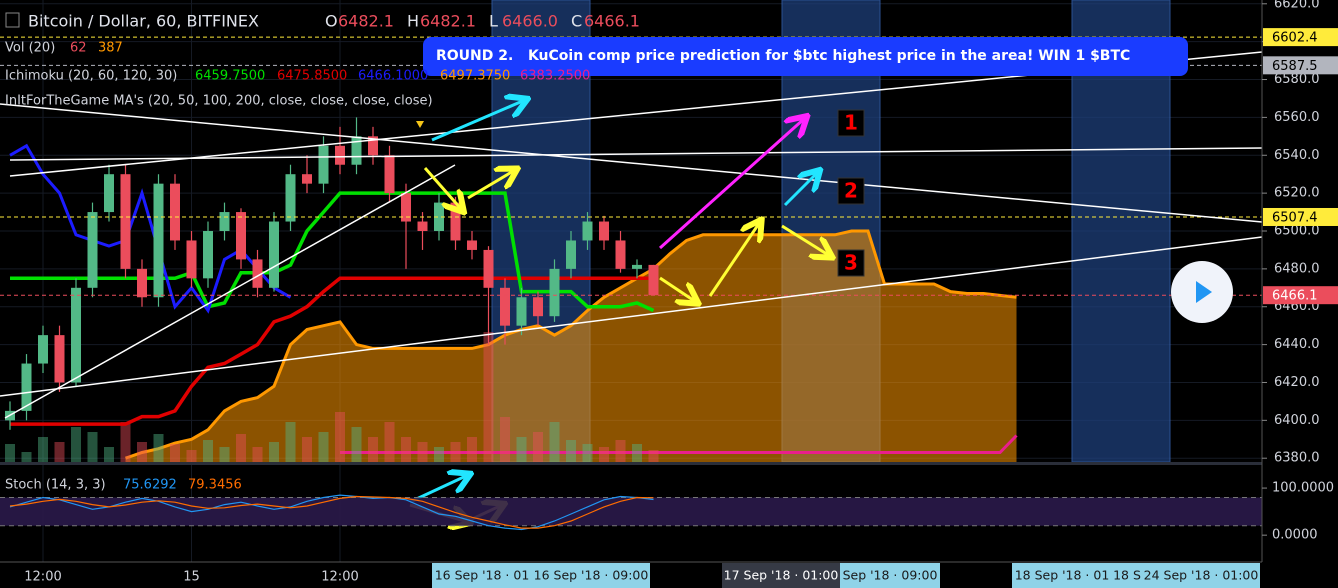 The image size is (1338, 588). Describe the element at coordinates (78, 48) in the screenshot. I see `volume-value: 62` at that location.